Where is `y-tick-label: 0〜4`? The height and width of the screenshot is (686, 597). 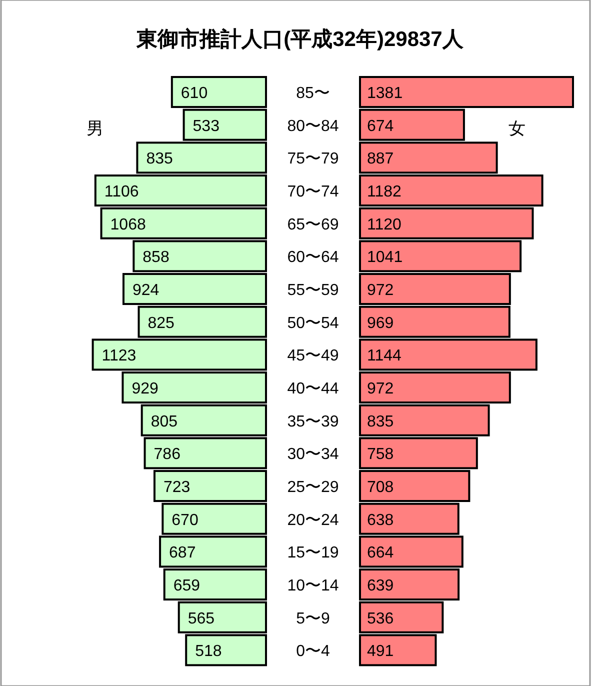 y-tick-label: 0〜4 is located at coordinates (313, 651).